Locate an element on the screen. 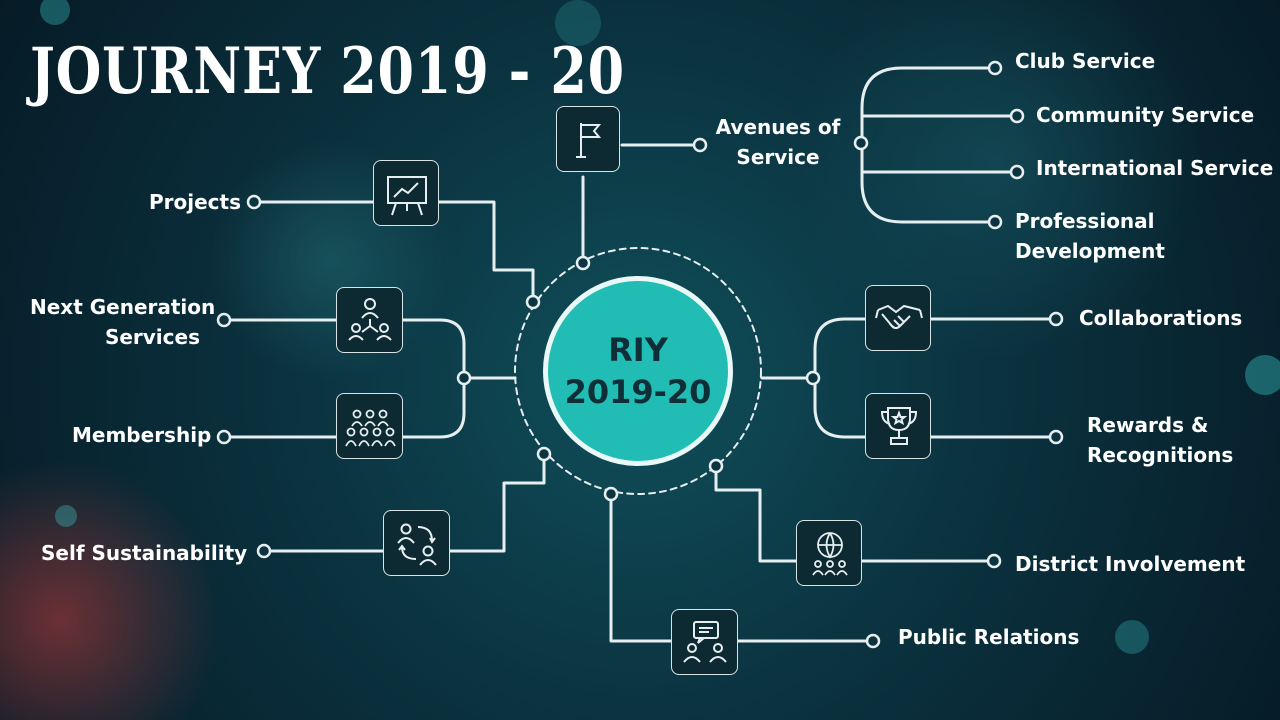 The height and width of the screenshot is (720, 1280). avenues-icon-box is located at coordinates (588, 139).